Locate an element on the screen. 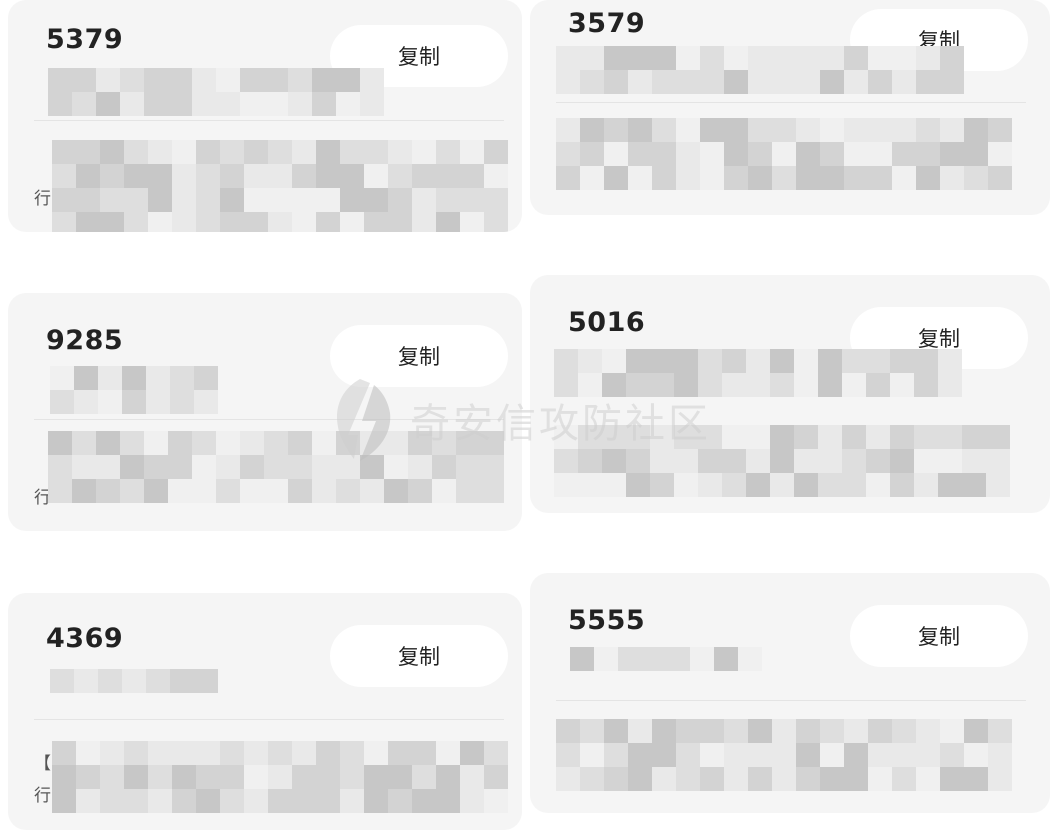  pixelated-redaction is located at coordinates (134, 681).